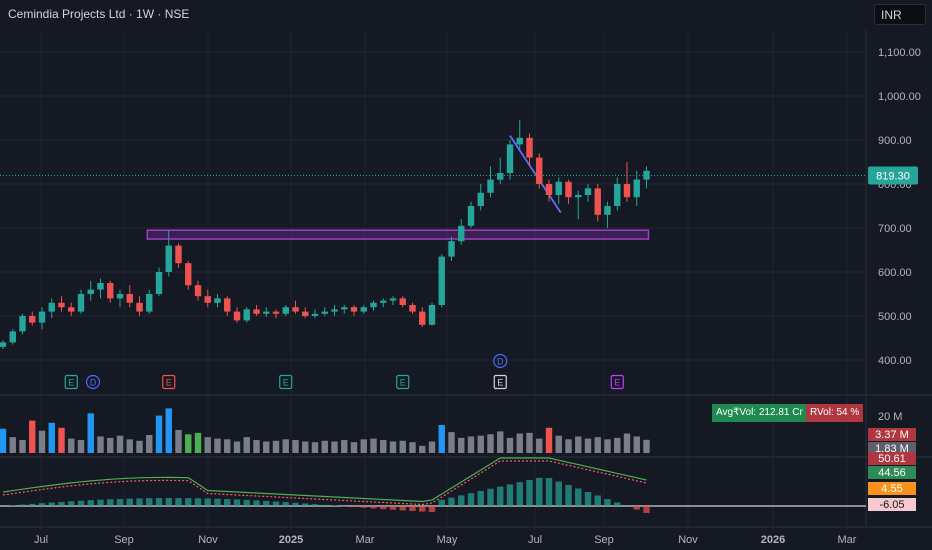 This screenshot has height=550, width=932. I want to click on macd-signal-line, so click(324, 483).